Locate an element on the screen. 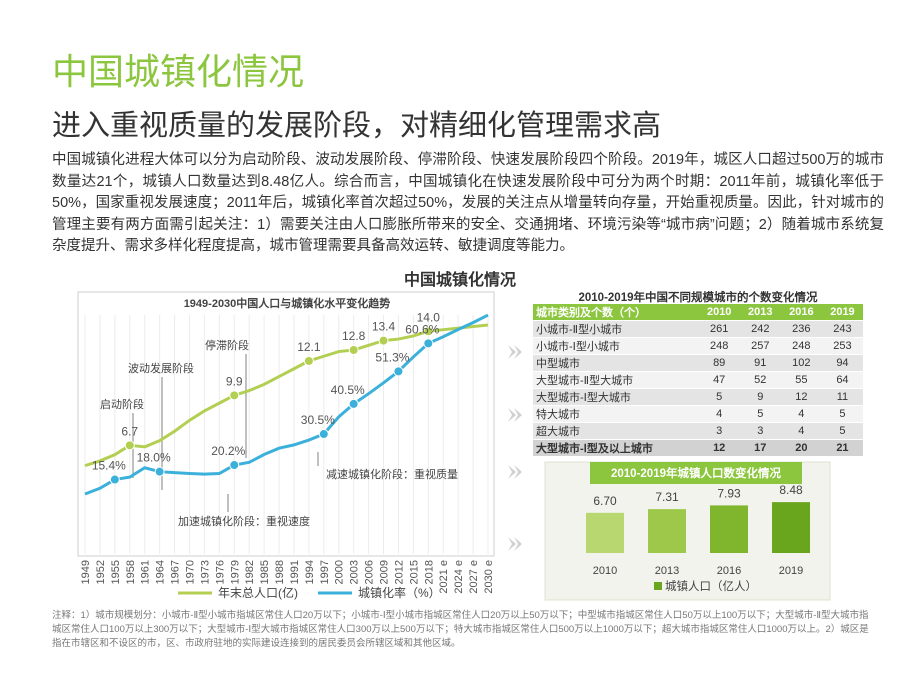  table-cell: 55 is located at coordinates (801, 380).